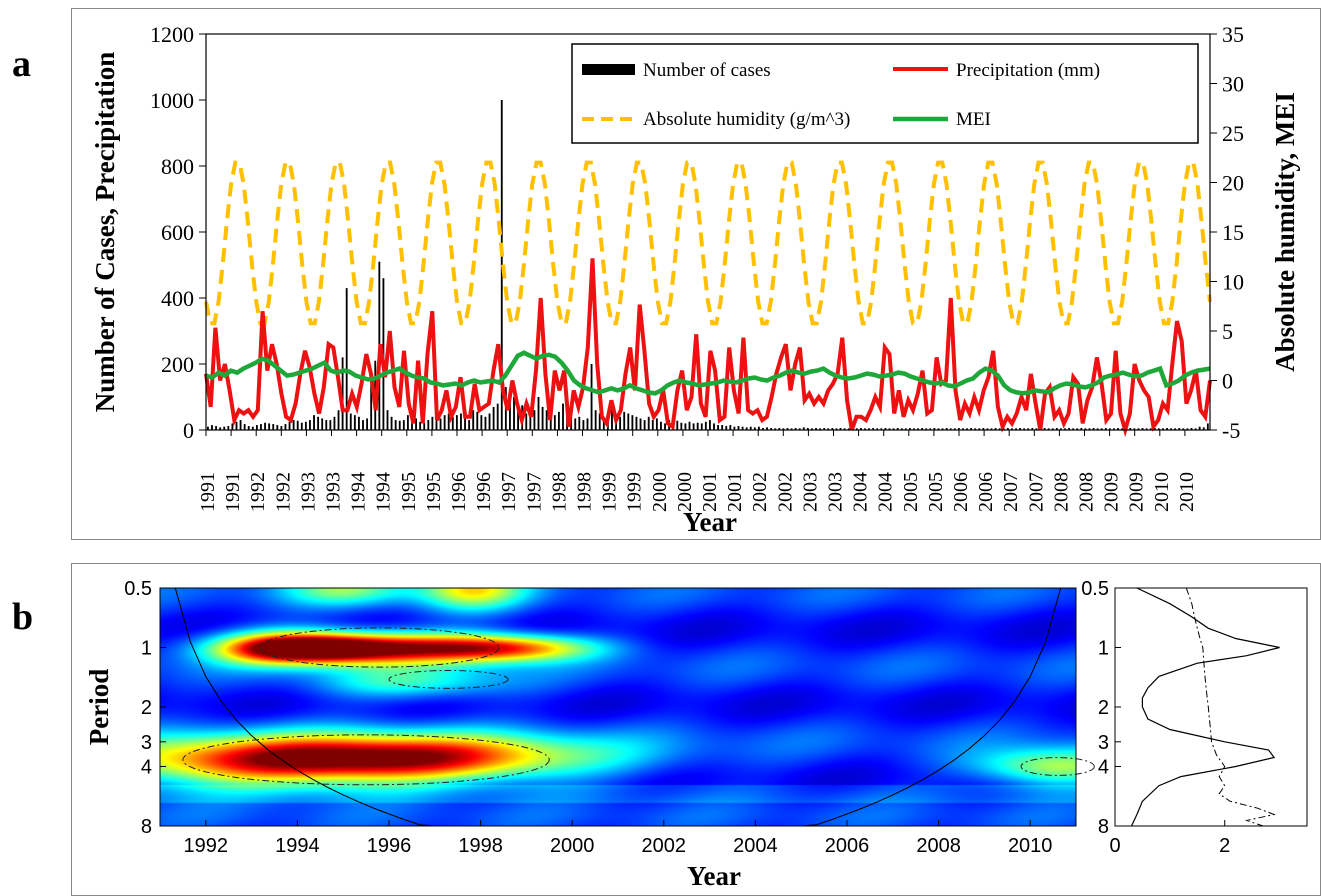 Image resolution: width=1321 pixels, height=896 pixels. I want to click on significance-contour, so click(1057, 766).